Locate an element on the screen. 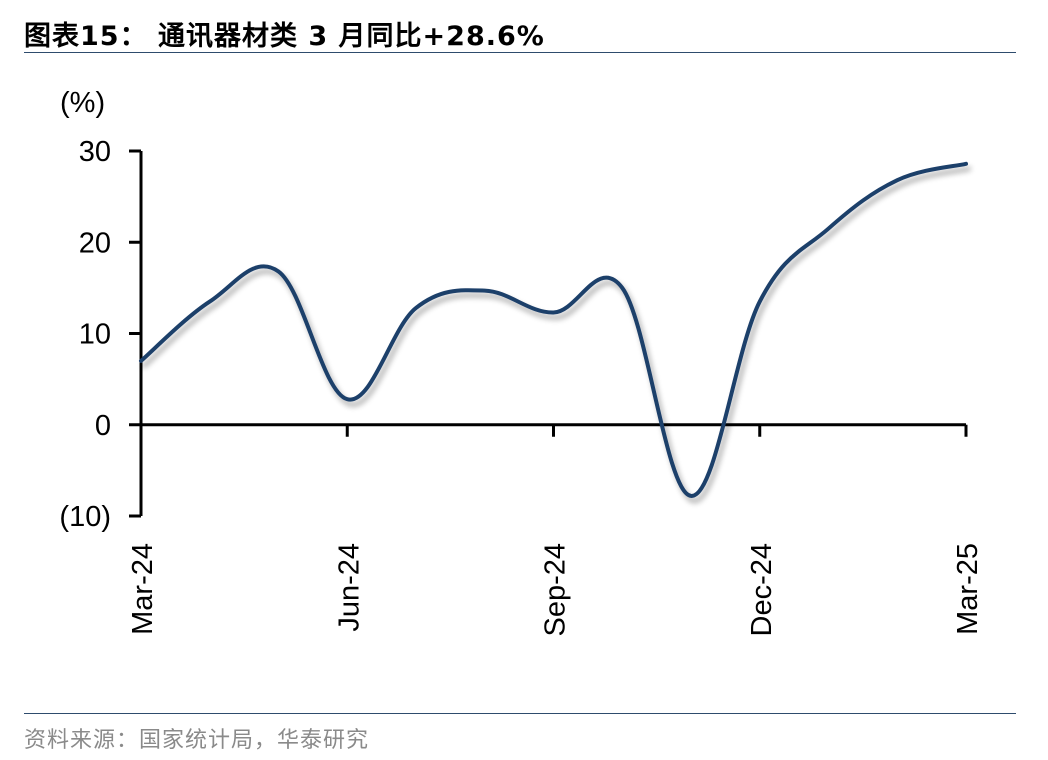 The height and width of the screenshot is (760, 1048). chart-title: 图表15： 通讯器材类 3 月同比+28.6% is located at coordinates (284, 36).